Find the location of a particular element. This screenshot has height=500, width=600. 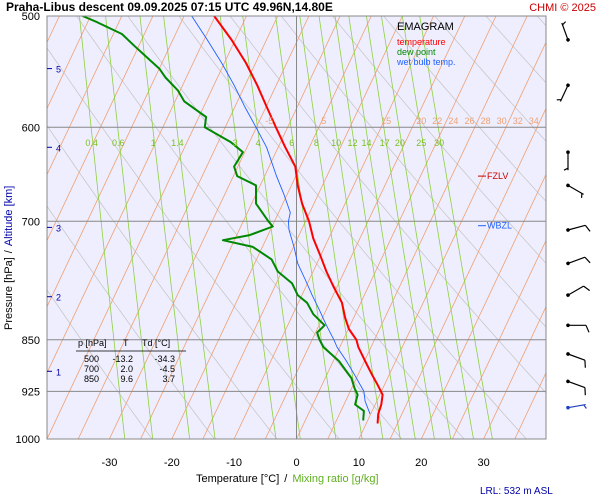

wbzl-label: WBZL is located at coordinates (499, 226).